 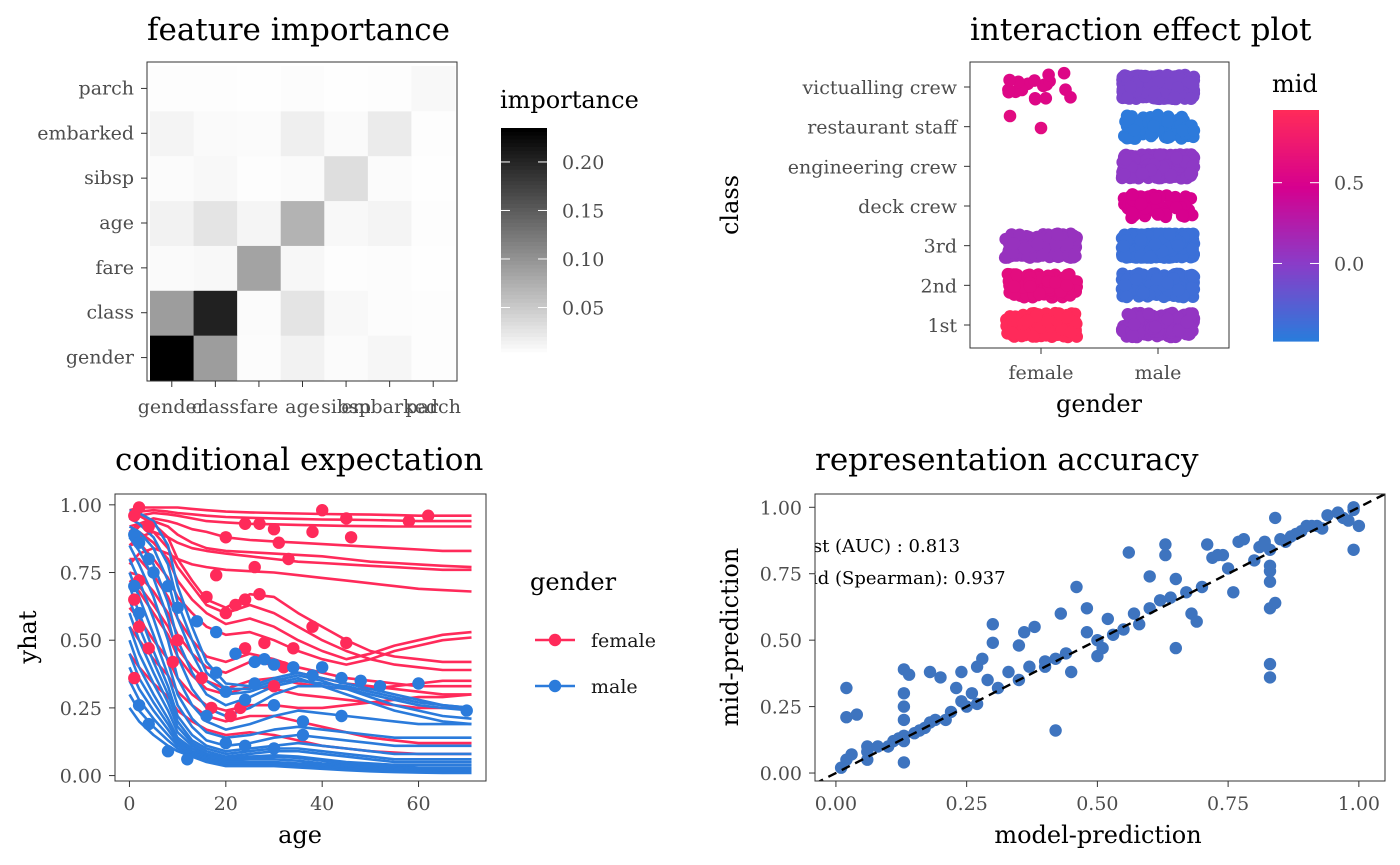 What do you see at coordinates (129, 804) in the screenshot?
I see `x-tick-label: 0` at bounding box center [129, 804].